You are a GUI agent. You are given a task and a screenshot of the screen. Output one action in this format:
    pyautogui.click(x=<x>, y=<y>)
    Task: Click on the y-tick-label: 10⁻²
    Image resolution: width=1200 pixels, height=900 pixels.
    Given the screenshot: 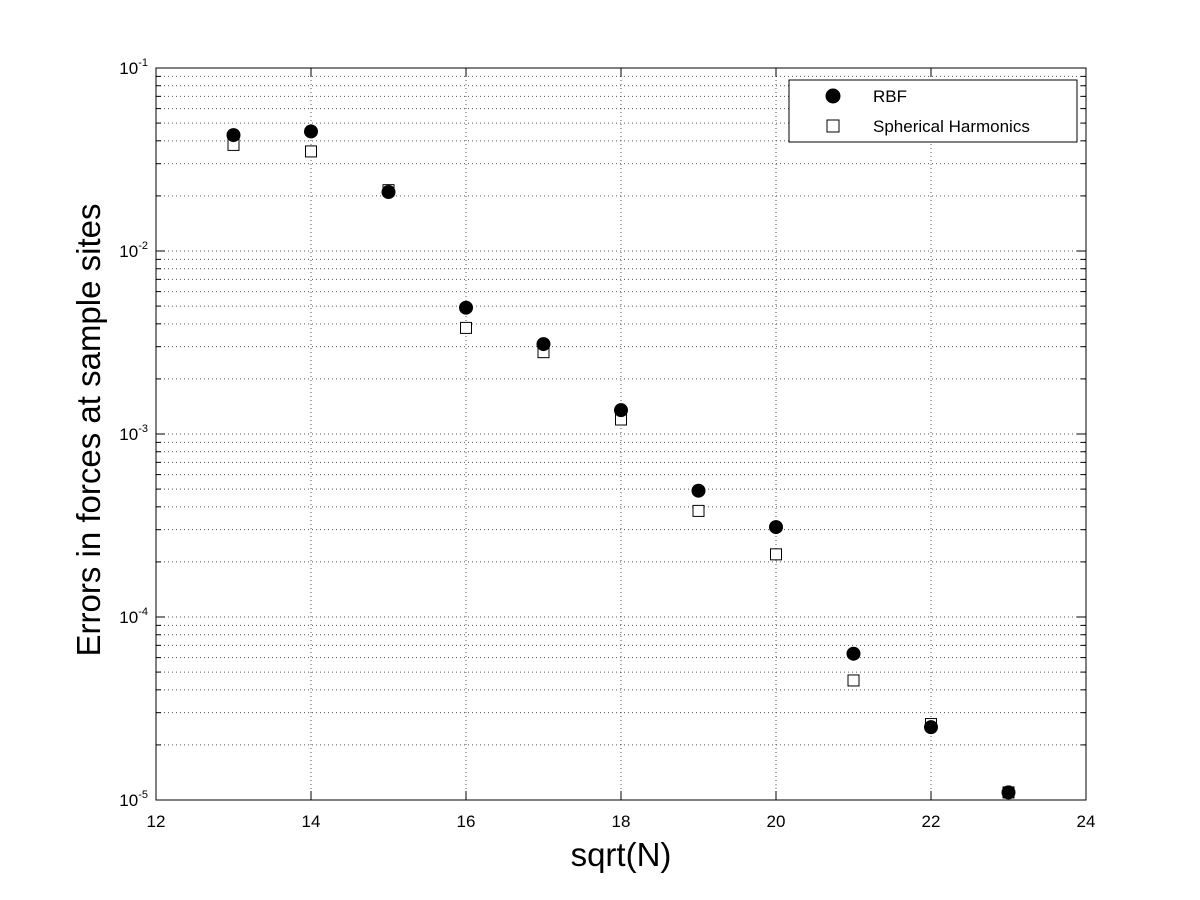 What is the action you would take?
    pyautogui.click(x=133, y=250)
    